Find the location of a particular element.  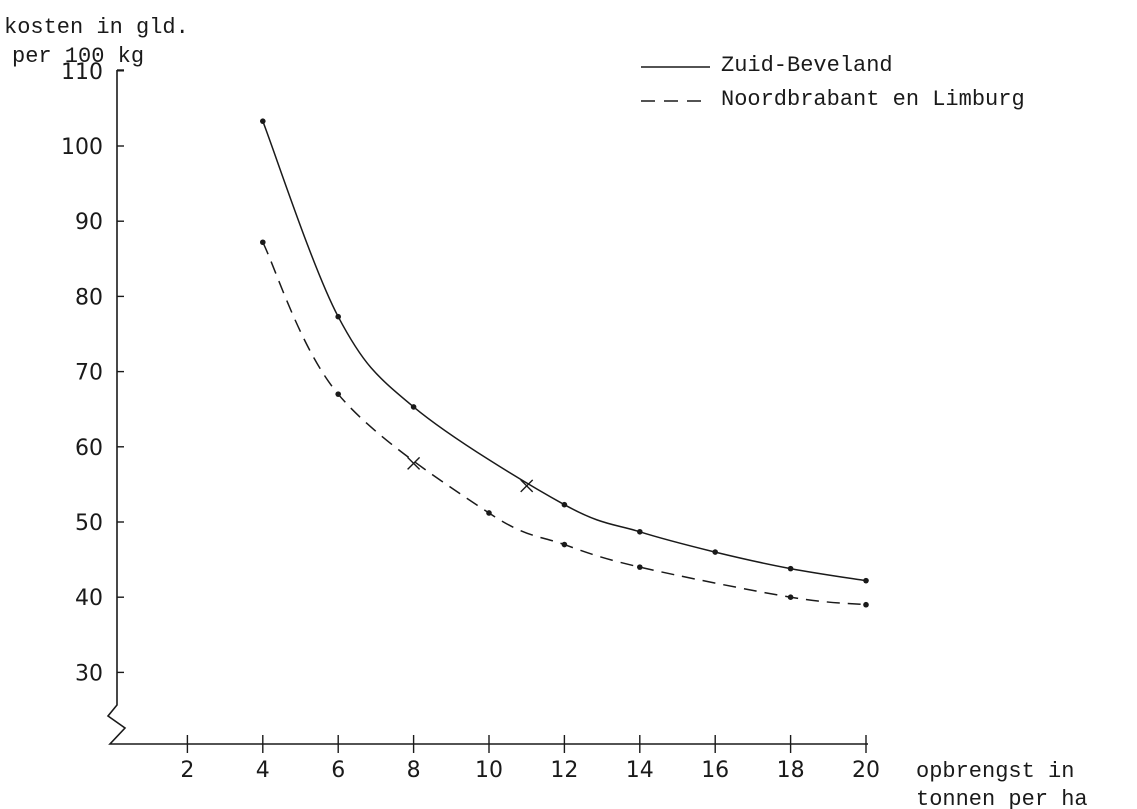

y-tick-label: 40 is located at coordinates (89, 598).